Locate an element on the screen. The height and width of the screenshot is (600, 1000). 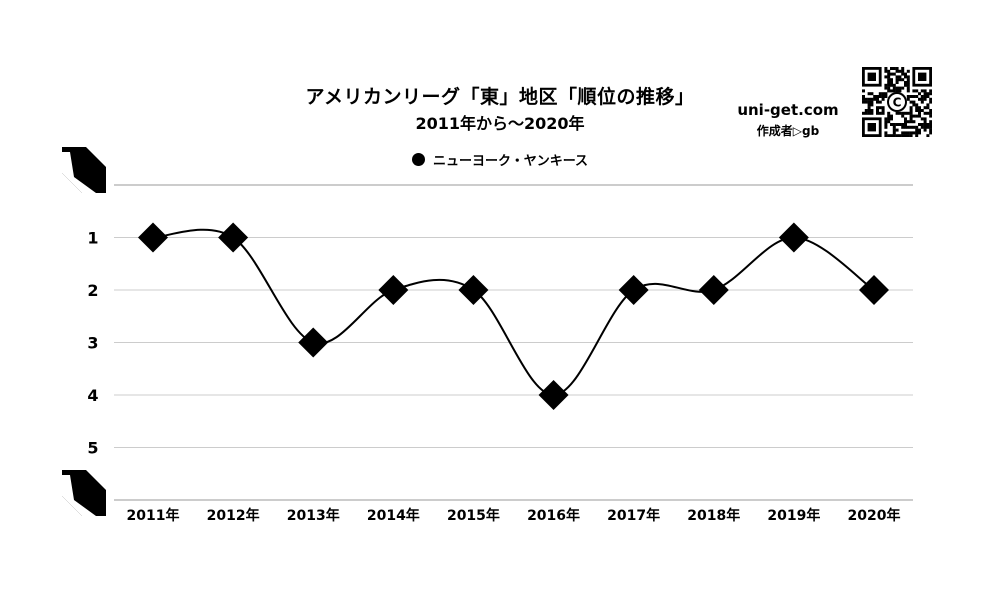
x-tick-label: 2011年 is located at coordinates (153, 515).